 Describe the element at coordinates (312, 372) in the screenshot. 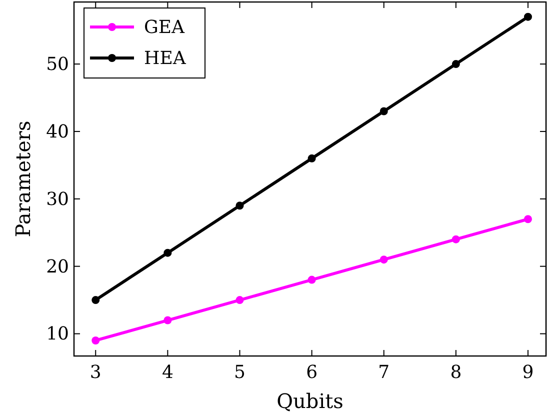

I see `x-tick-label: 6` at that location.